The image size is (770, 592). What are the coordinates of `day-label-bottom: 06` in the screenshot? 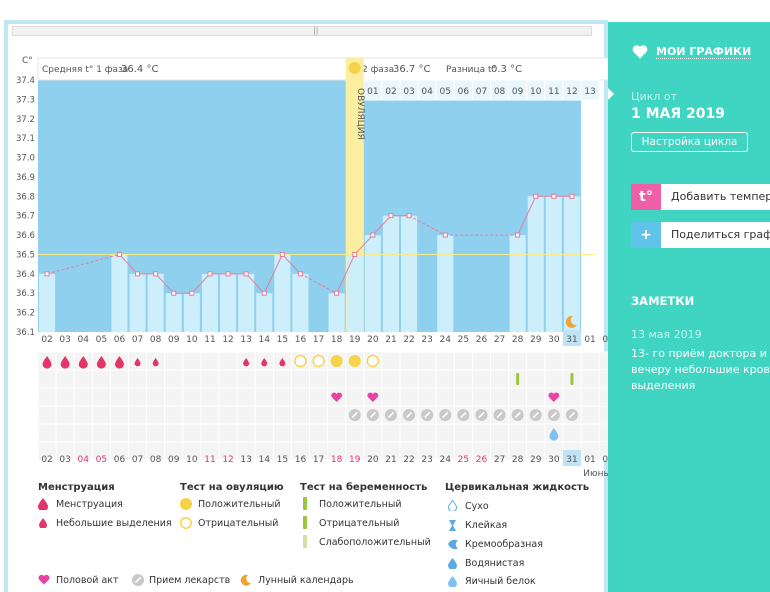 It's located at (120, 460).